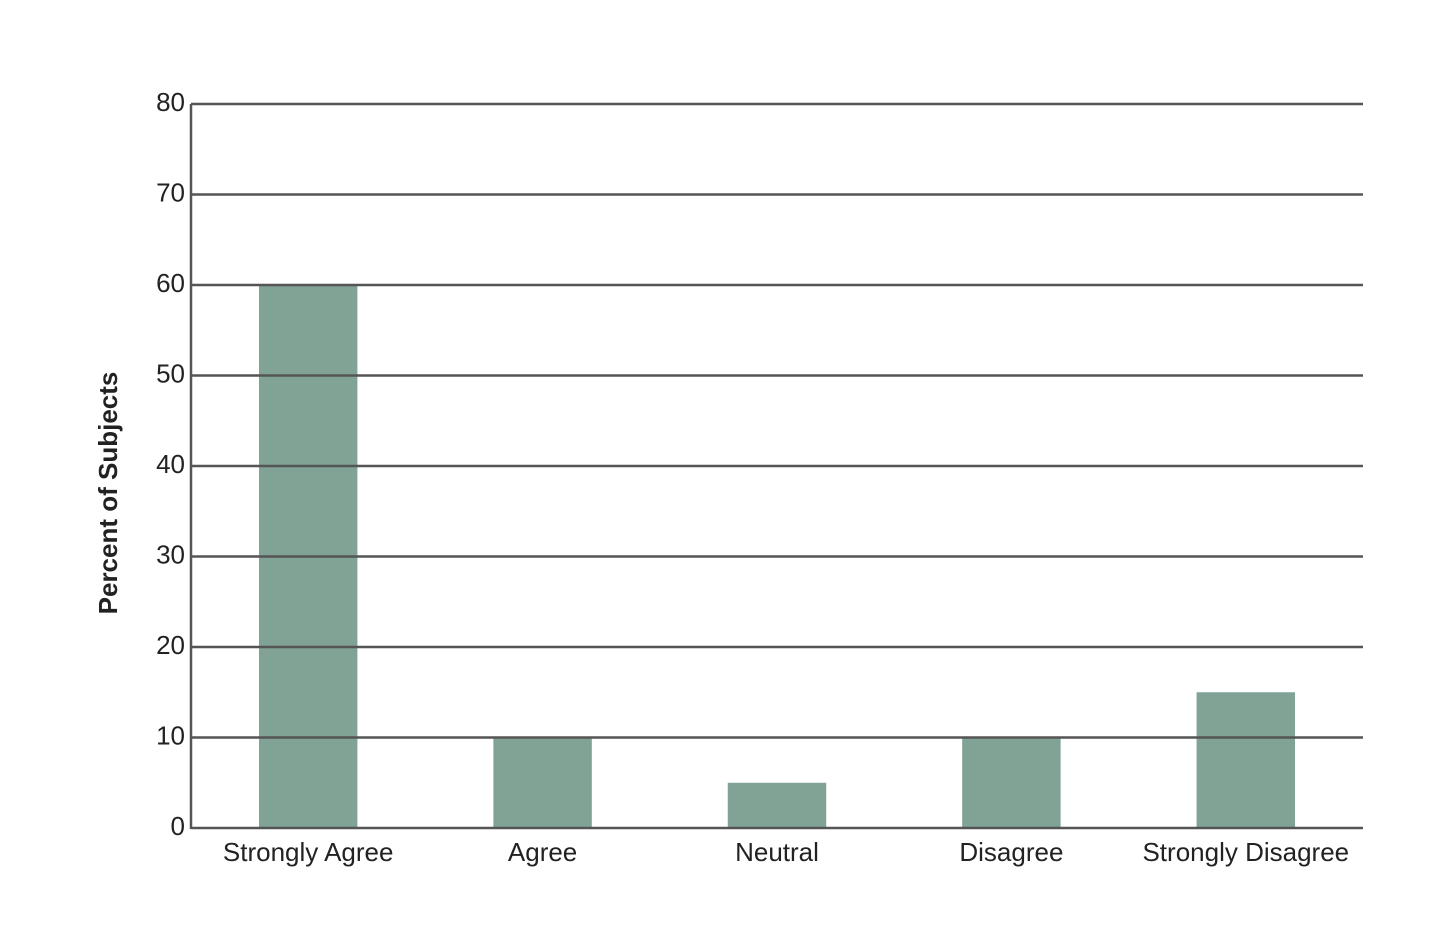 The width and height of the screenshot is (1440, 950). What do you see at coordinates (170, 735) in the screenshot?
I see `y-tick-label: 10` at bounding box center [170, 735].